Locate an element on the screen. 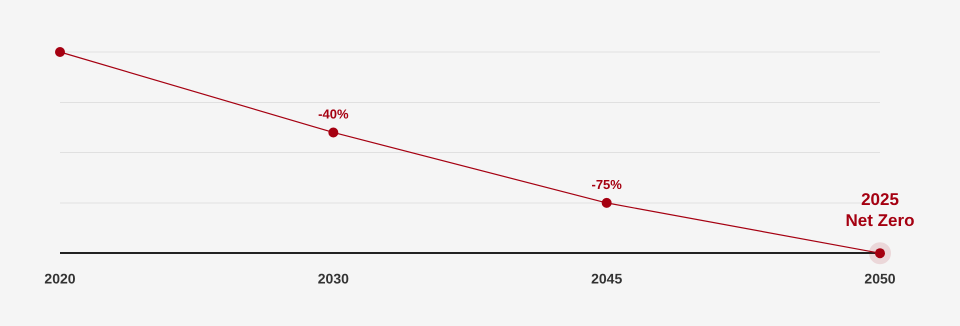 This screenshot has width=960, height=326. x-tick-label: 2045 is located at coordinates (606, 278).